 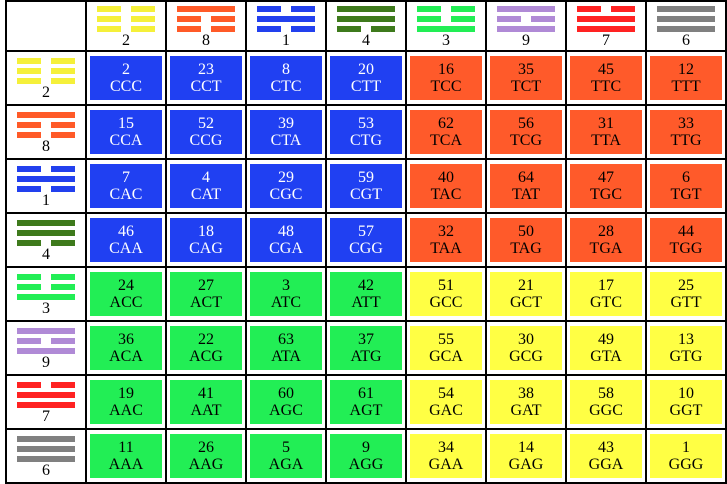 I want to click on trigram-number: 3, so click(x=46, y=308).